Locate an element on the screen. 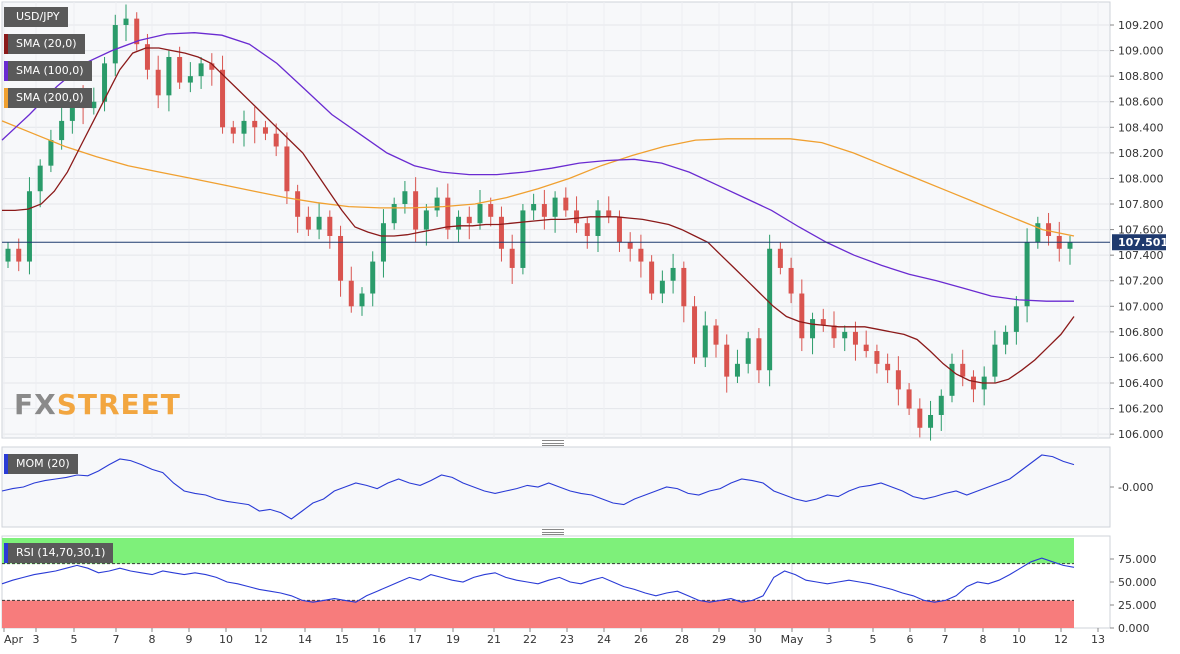  rsi-line is located at coordinates (538, 580).